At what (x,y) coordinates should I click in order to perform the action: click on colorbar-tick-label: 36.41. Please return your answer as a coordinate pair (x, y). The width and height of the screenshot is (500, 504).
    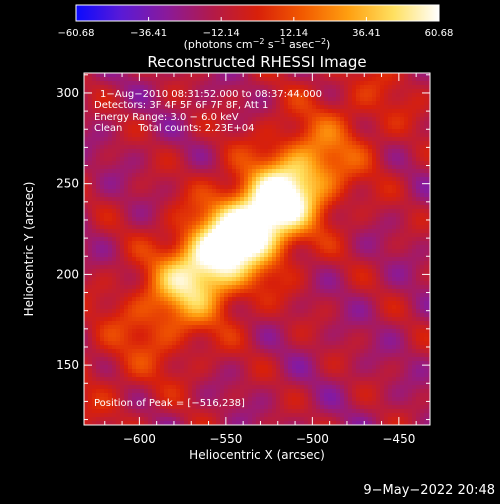
    Looking at the image, I should click on (366, 33).